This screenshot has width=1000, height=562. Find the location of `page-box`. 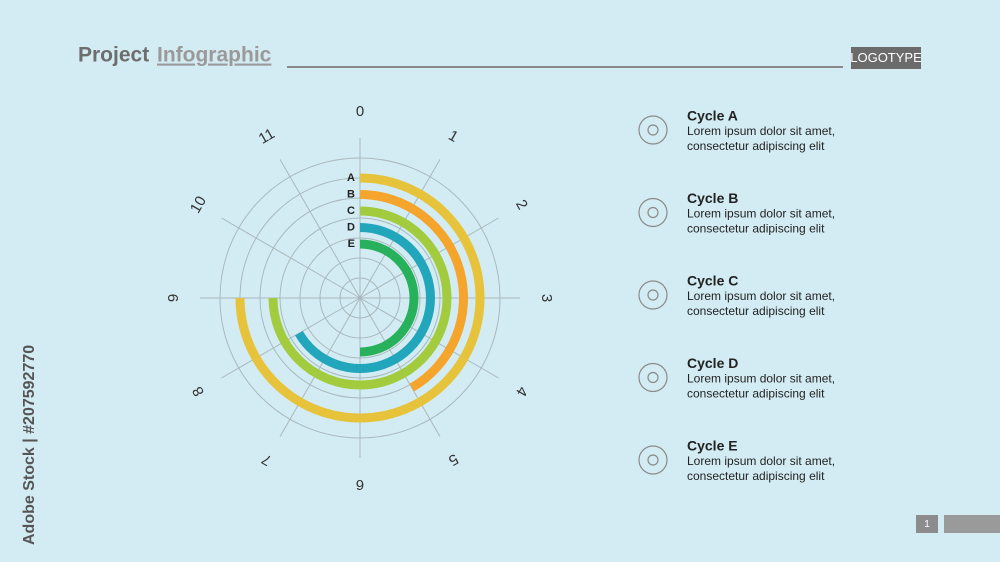

page-box is located at coordinates (927, 524).